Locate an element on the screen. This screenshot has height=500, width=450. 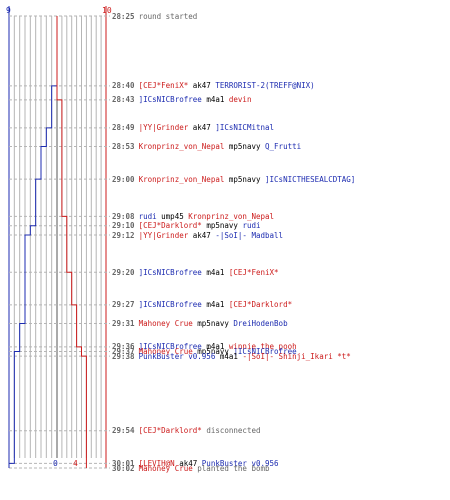
t-alive-line is located at coordinates (71, 242).